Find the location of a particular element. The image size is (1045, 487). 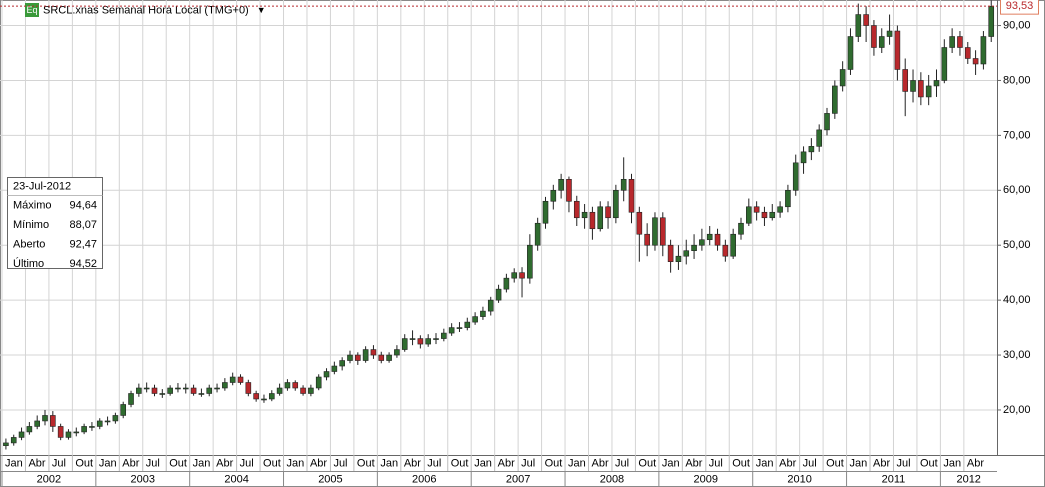

year-label: 2006 is located at coordinates (424, 479).